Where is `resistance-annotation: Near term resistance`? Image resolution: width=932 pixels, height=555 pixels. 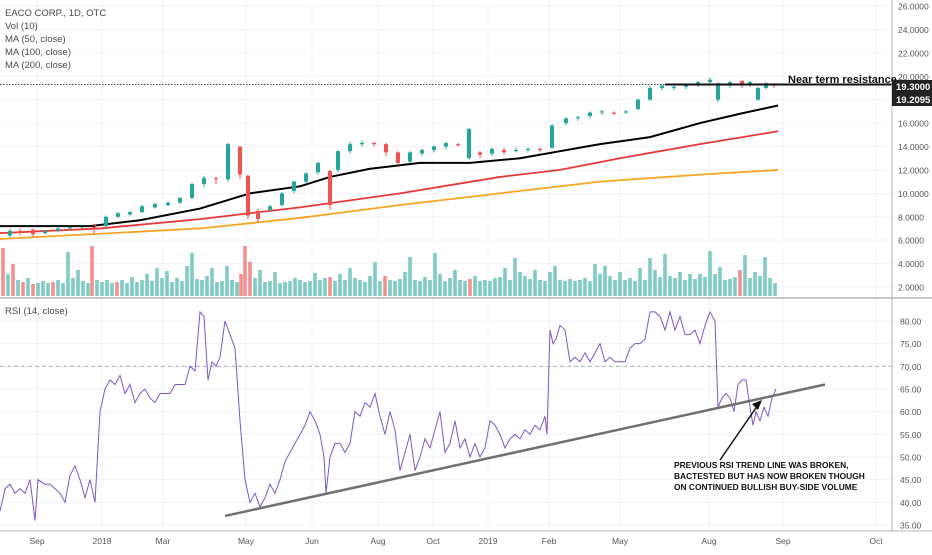
resistance-annotation: Near term resistance is located at coordinates (842, 80).